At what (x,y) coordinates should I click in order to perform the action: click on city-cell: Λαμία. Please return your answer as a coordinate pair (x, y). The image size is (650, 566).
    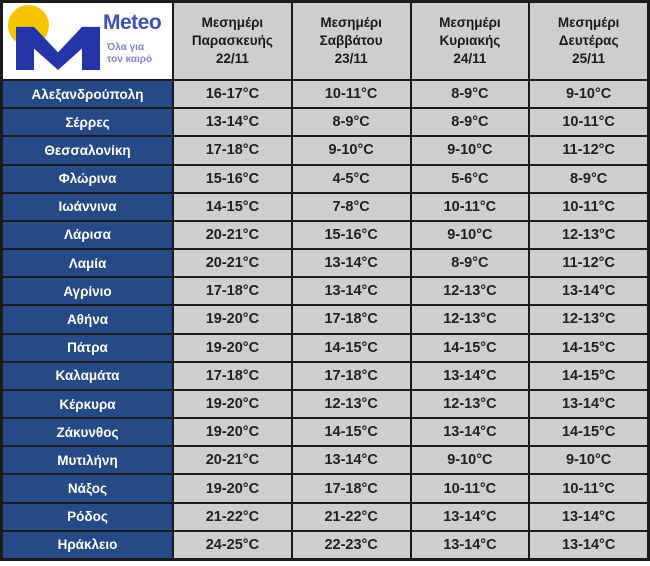
    Looking at the image, I should click on (87, 263).